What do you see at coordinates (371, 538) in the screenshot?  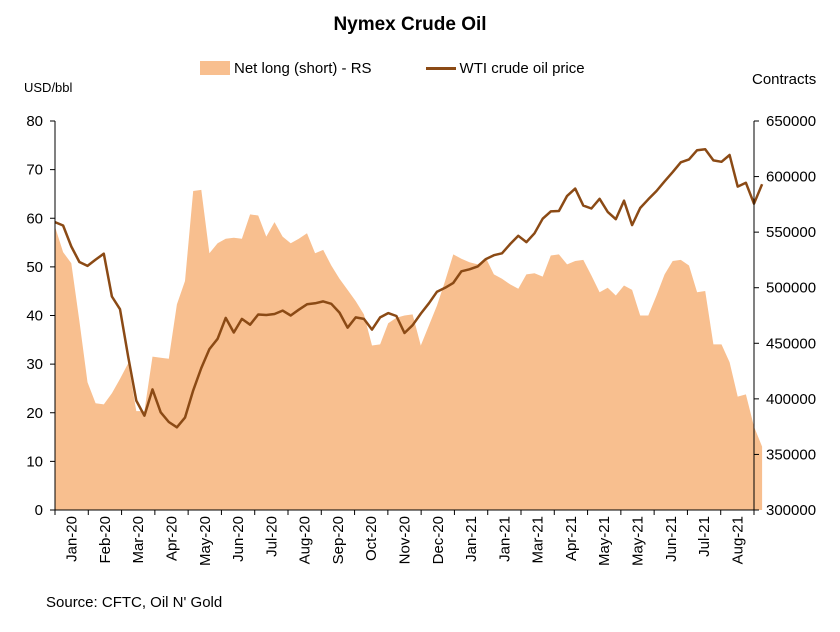 I see `x-axis-tick-label: Oct-20` at bounding box center [371, 538].